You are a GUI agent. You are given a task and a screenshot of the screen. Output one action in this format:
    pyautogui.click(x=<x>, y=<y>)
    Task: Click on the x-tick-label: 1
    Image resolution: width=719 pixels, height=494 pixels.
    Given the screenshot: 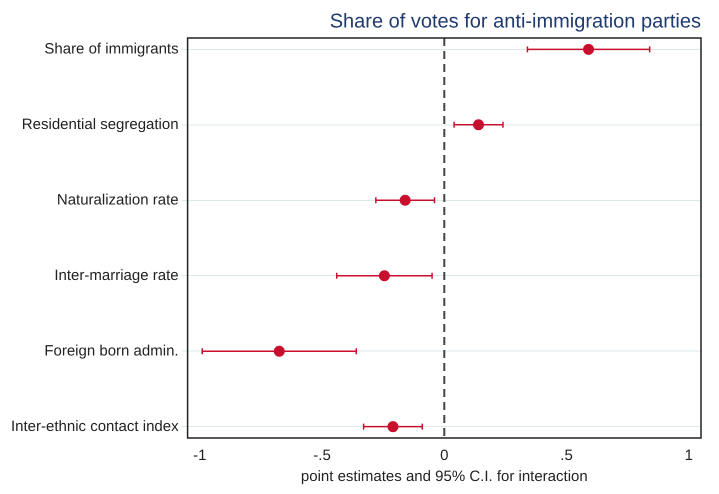 What is the action you would take?
    pyautogui.click(x=688, y=455)
    